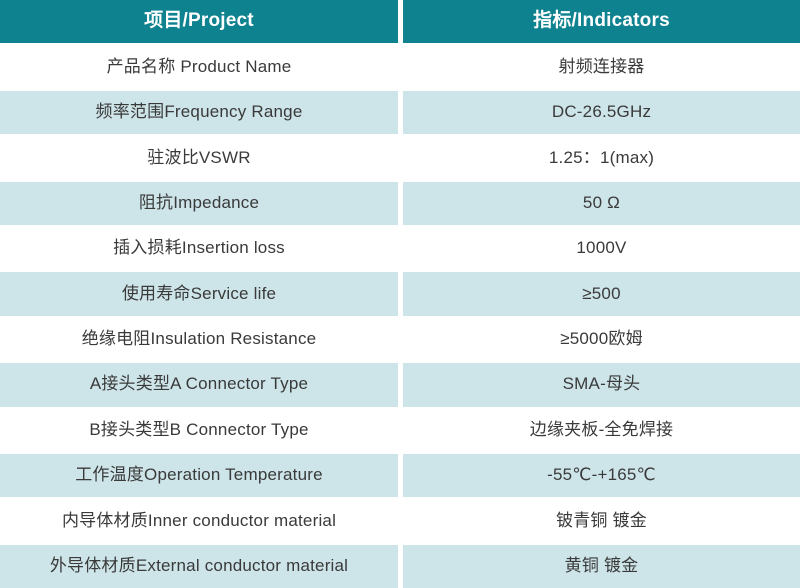 The height and width of the screenshot is (588, 800). What do you see at coordinates (400, 430) in the screenshot?
I see `table-row: B接头类型B Connector Type 边缘夹板-全免焊接` at bounding box center [400, 430].